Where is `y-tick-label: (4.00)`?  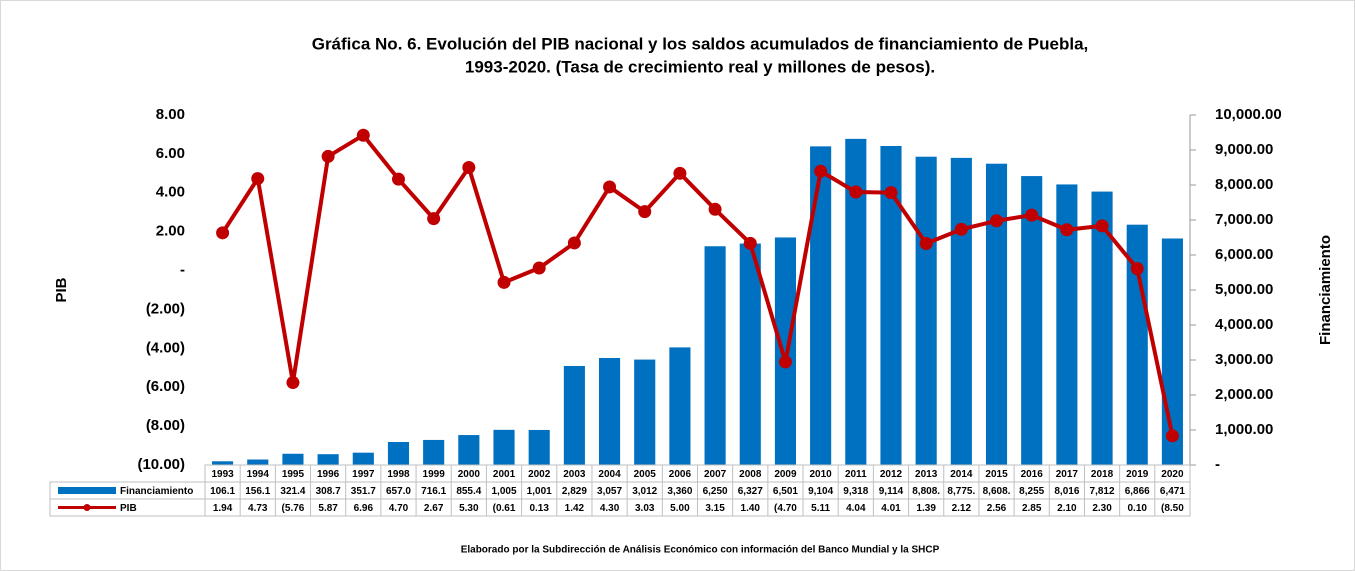 y-tick-label: (4.00) is located at coordinates (165, 347).